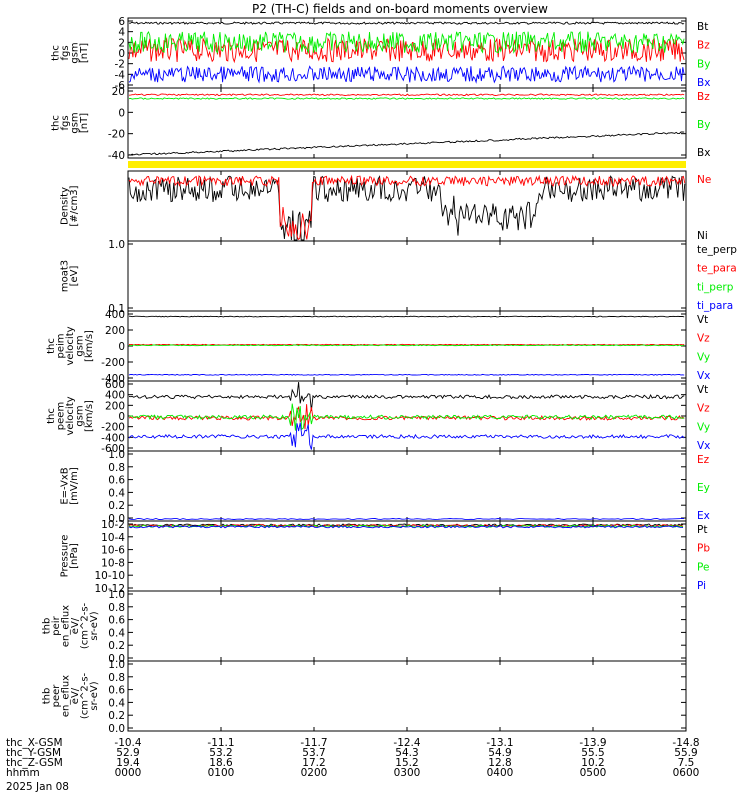  What do you see at coordinates (406, 527) in the screenshot?
I see `trace-Pi` at bounding box center [406, 527].